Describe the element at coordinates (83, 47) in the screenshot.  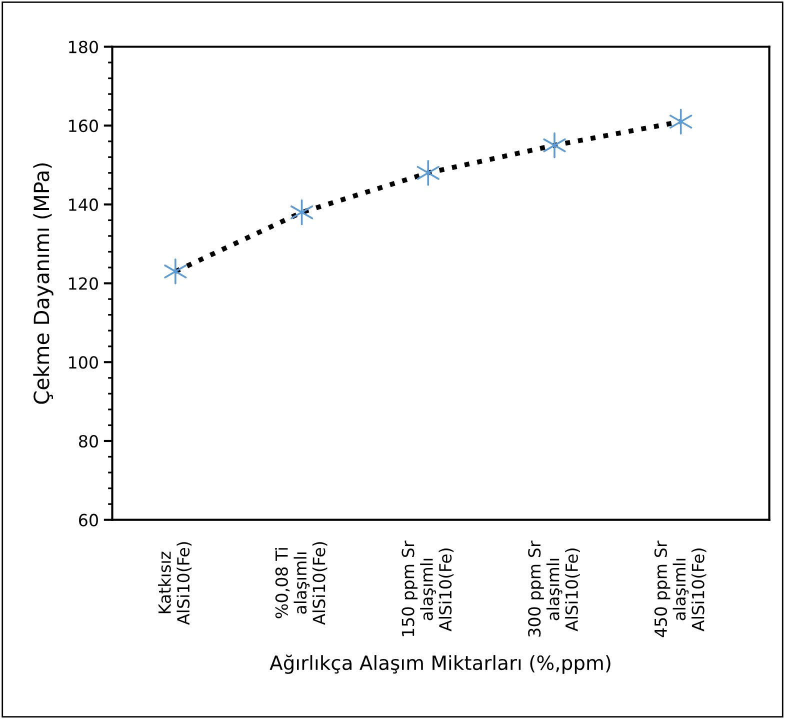
I see `y-tick-label: 180` at that location.